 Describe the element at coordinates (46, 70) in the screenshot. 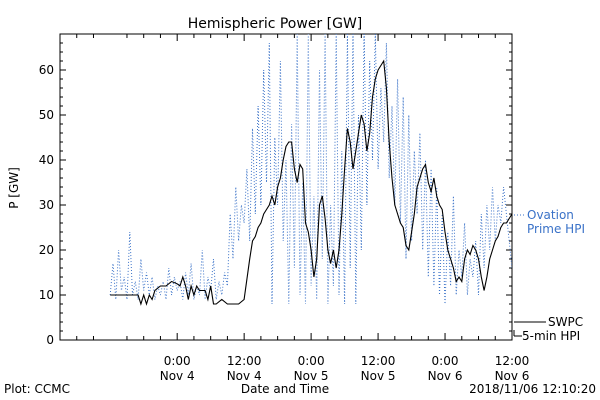

I see `y-tick-label: 60` at that location.